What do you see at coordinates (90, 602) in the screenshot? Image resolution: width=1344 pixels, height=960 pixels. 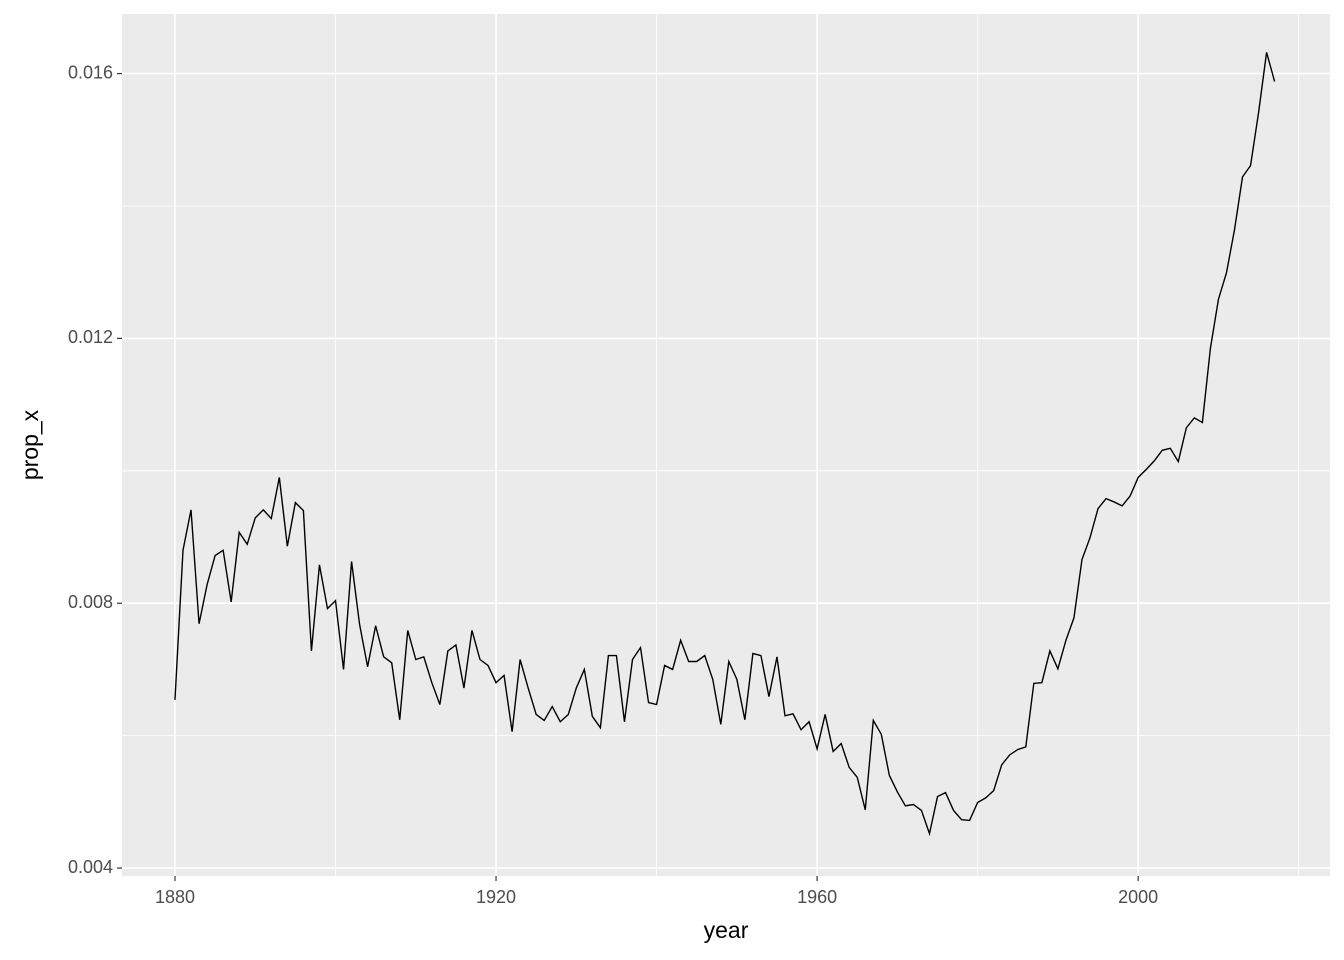 I see `y-tick-label: 0.008` at bounding box center [90, 602].